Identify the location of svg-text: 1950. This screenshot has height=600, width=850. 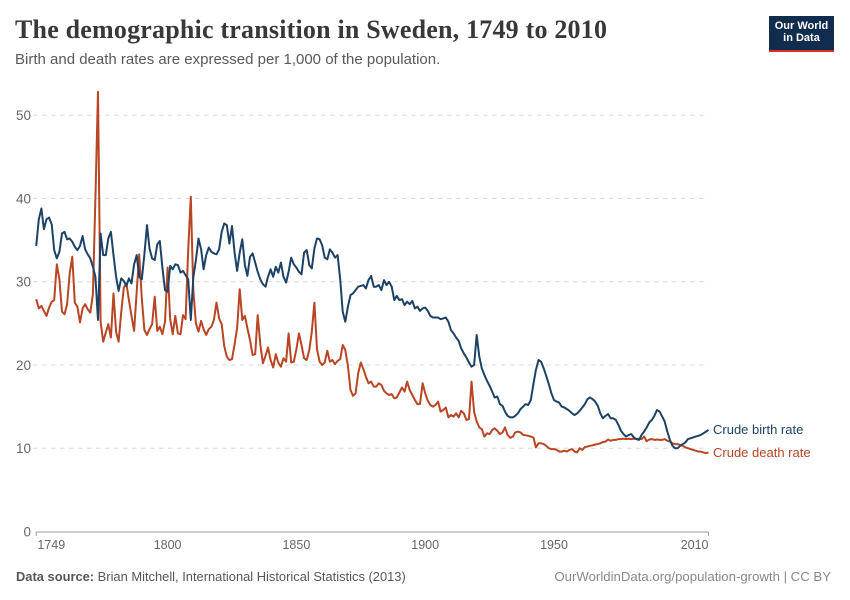
(554, 545).